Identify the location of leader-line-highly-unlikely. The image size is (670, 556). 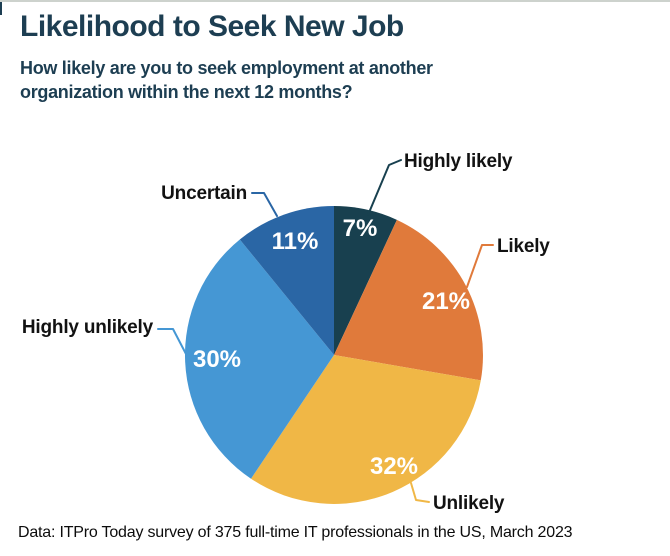
(172, 341).